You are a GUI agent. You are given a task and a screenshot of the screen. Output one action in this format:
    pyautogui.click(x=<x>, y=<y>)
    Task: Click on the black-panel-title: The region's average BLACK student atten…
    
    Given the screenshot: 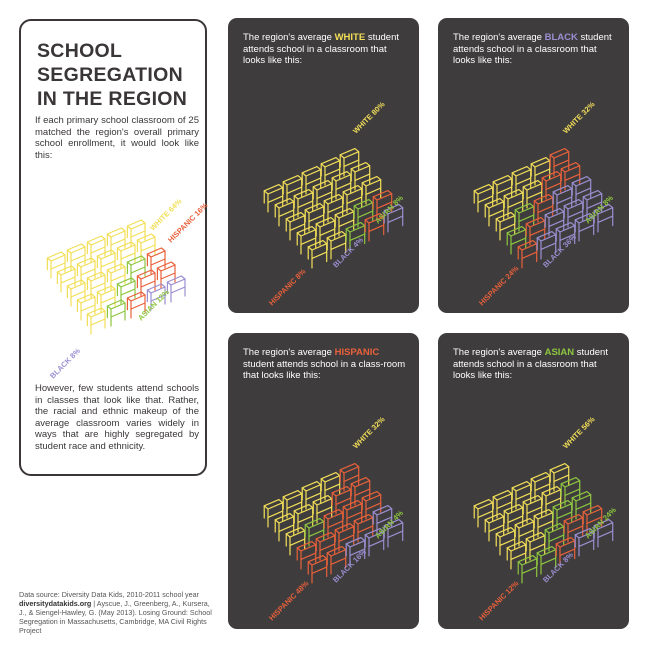 What is the action you would take?
    pyautogui.click(x=532, y=49)
    